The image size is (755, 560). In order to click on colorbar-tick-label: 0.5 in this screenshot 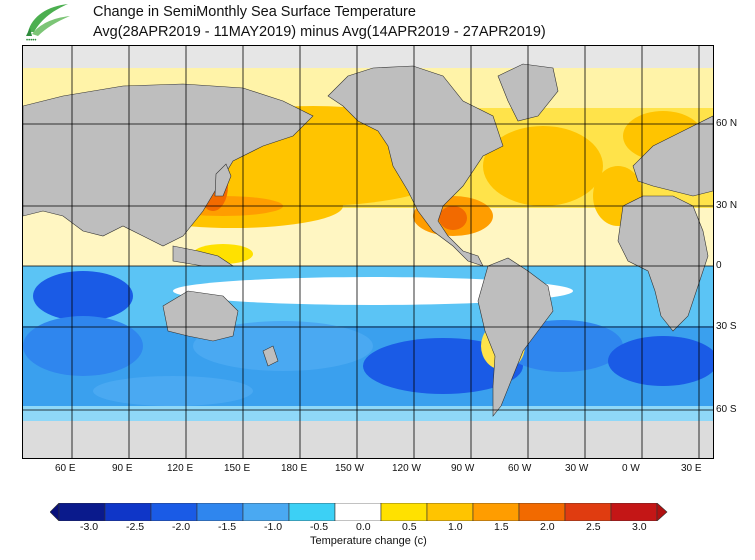, I will do `click(409, 527)`.